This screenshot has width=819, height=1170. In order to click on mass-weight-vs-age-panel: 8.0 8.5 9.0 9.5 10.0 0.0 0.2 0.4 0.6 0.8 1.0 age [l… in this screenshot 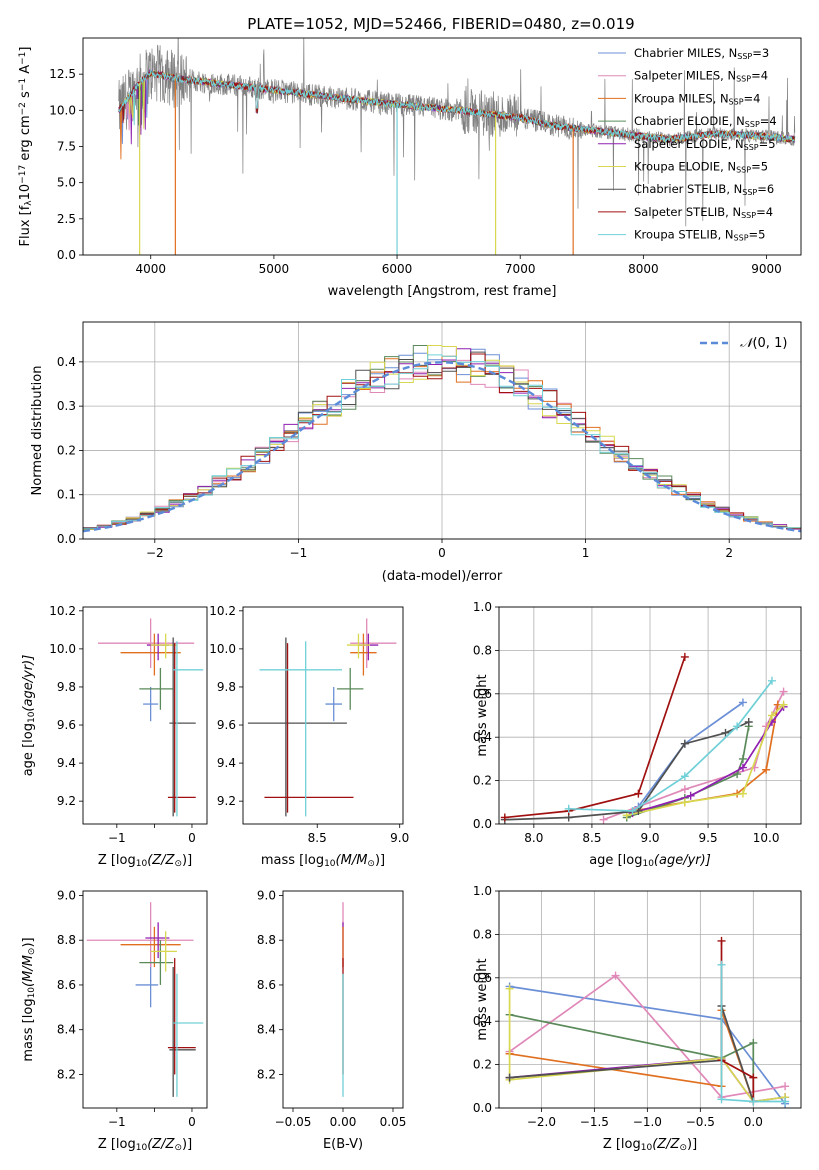, I will do `click(637, 734)`.